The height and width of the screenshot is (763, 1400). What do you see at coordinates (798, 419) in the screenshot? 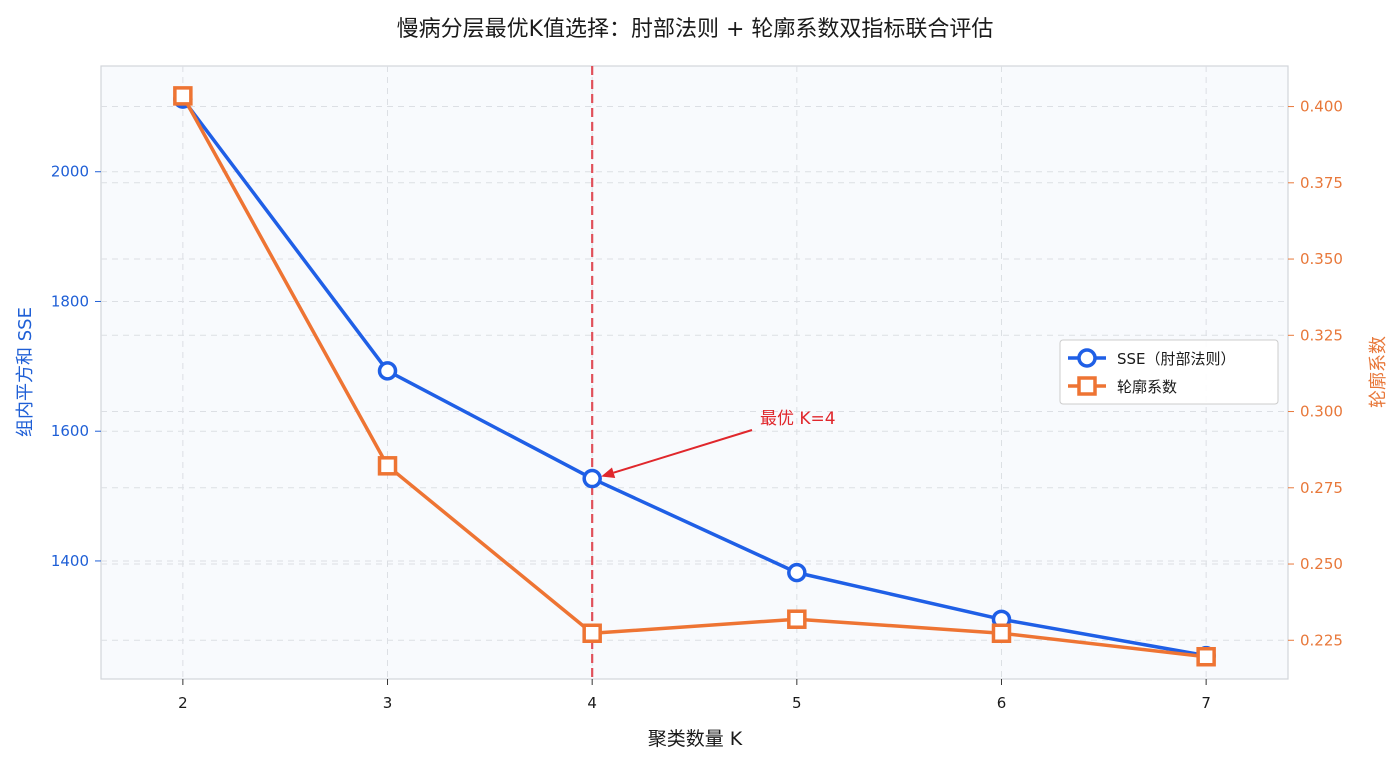
I see `annotation-label: 最优 K=4` at bounding box center [798, 419].